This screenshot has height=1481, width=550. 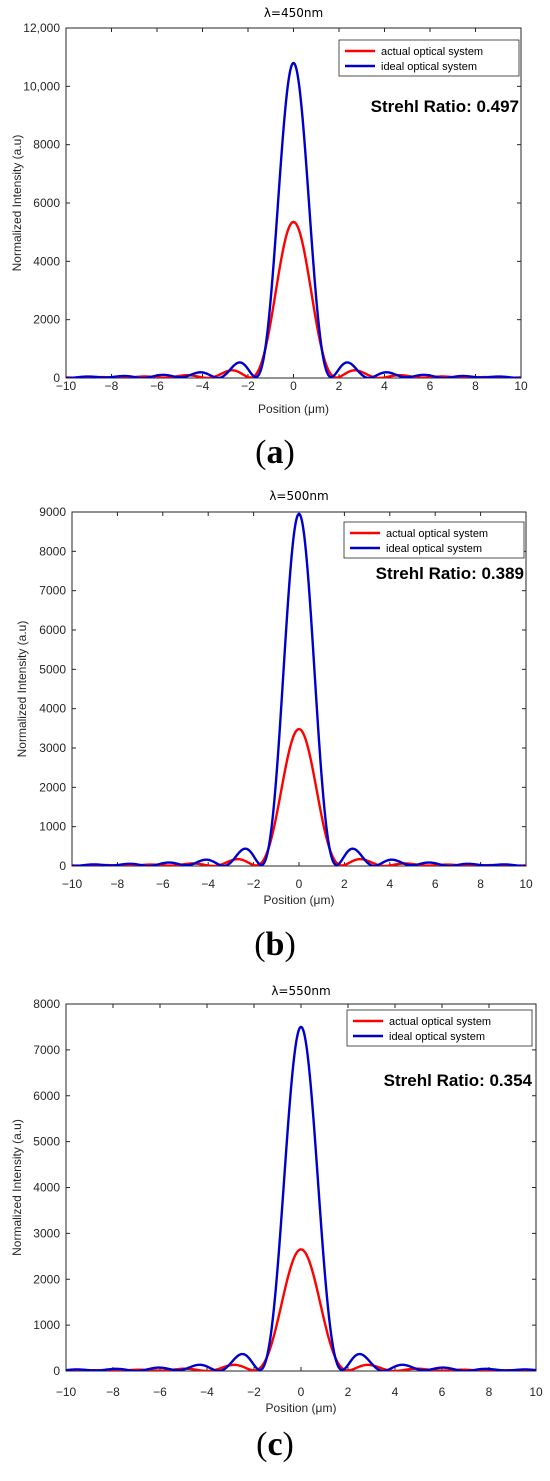 What do you see at coordinates (41, 86) in the screenshot?
I see `y-tick-label: 10,000` at bounding box center [41, 86].